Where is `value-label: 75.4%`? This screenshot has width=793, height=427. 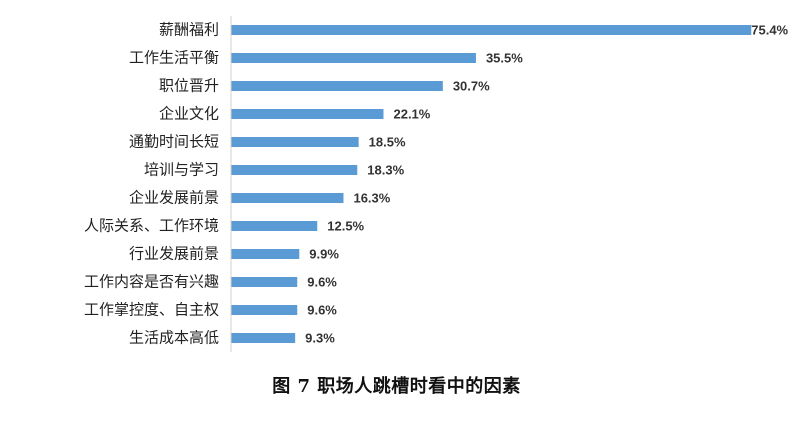 value-label: 75.4% is located at coordinates (769, 29).